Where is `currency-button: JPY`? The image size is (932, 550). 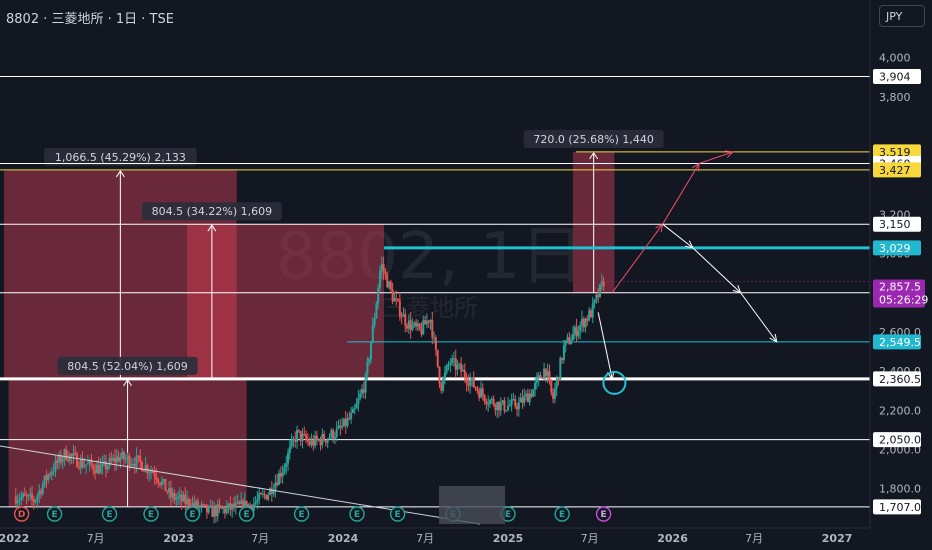 currency-button: JPY is located at coordinates (902, 16).